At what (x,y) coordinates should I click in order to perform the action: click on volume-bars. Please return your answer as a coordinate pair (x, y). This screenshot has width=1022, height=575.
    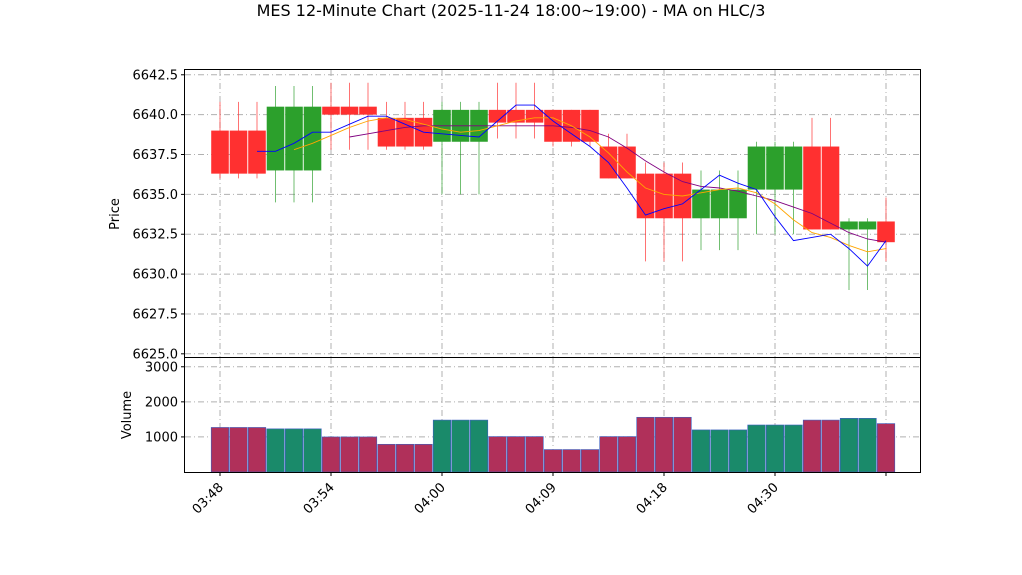
    Looking at the image, I should click on (553, 444).